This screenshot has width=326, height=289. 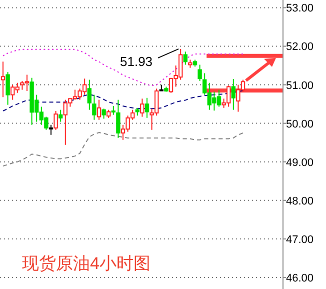 What do you see at coordinates (300, 278) in the screenshot?
I see `y-tick-label: 46.00` at bounding box center [300, 278].